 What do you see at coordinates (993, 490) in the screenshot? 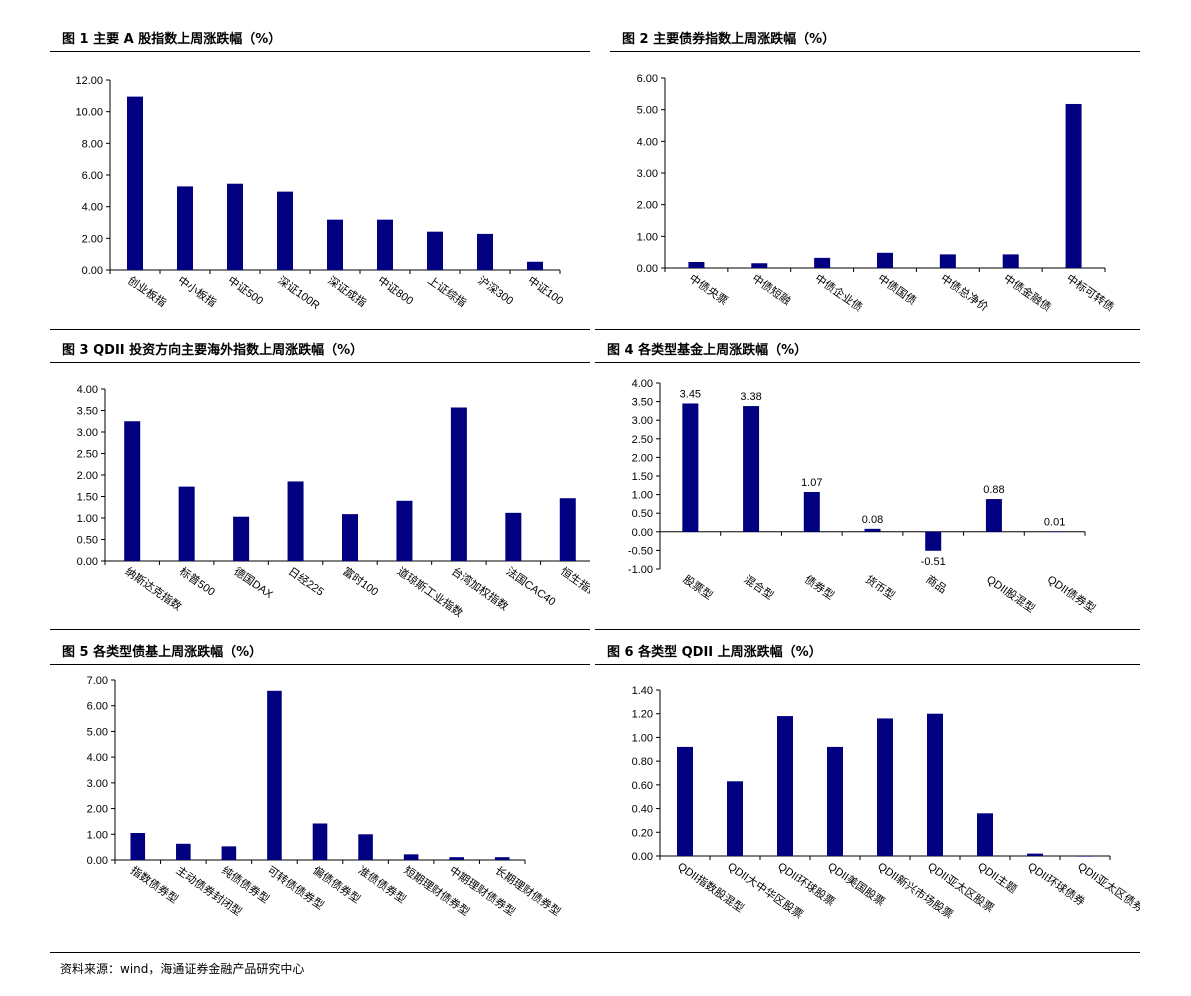
I see `data-label: 0.88` at bounding box center [993, 490].